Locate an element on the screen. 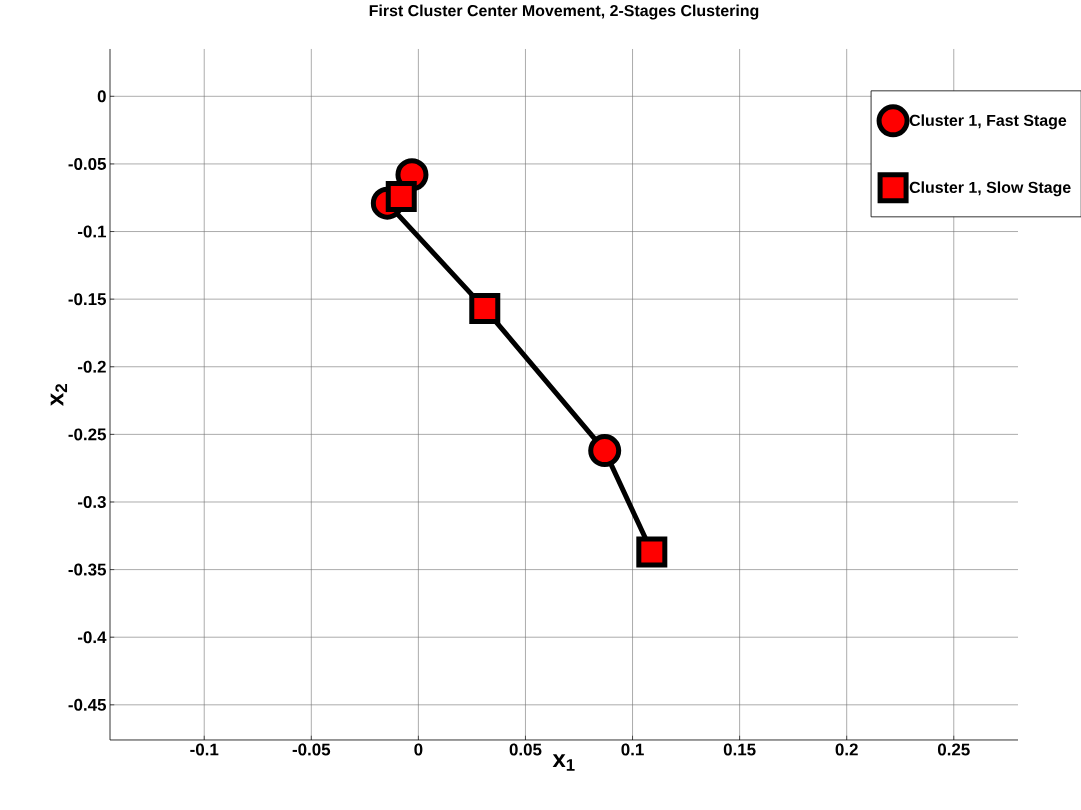 The height and width of the screenshot is (810, 1081). x-tick-label: 0 is located at coordinates (418, 749).